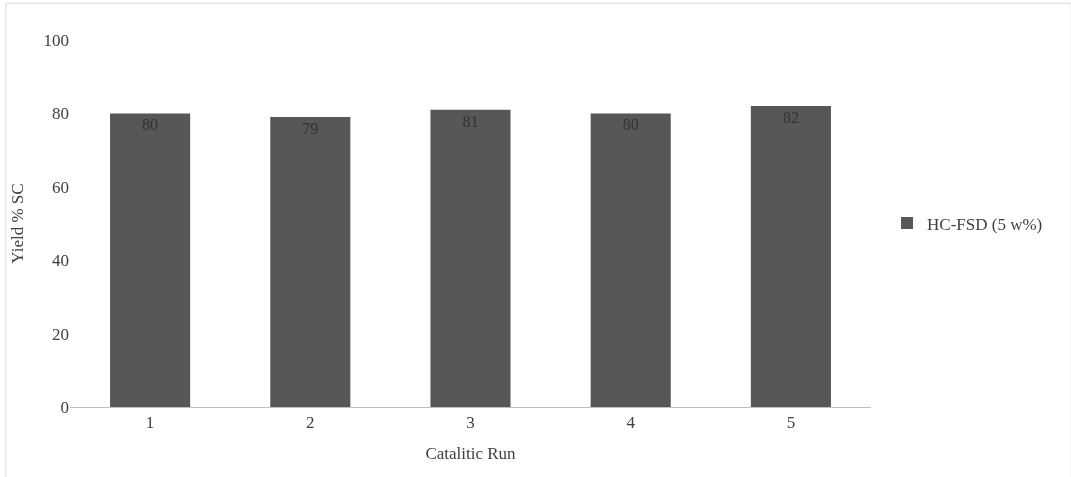  Describe the element at coordinates (471, 453) in the screenshot. I see `x-axis-title: Catalitic Run` at that location.